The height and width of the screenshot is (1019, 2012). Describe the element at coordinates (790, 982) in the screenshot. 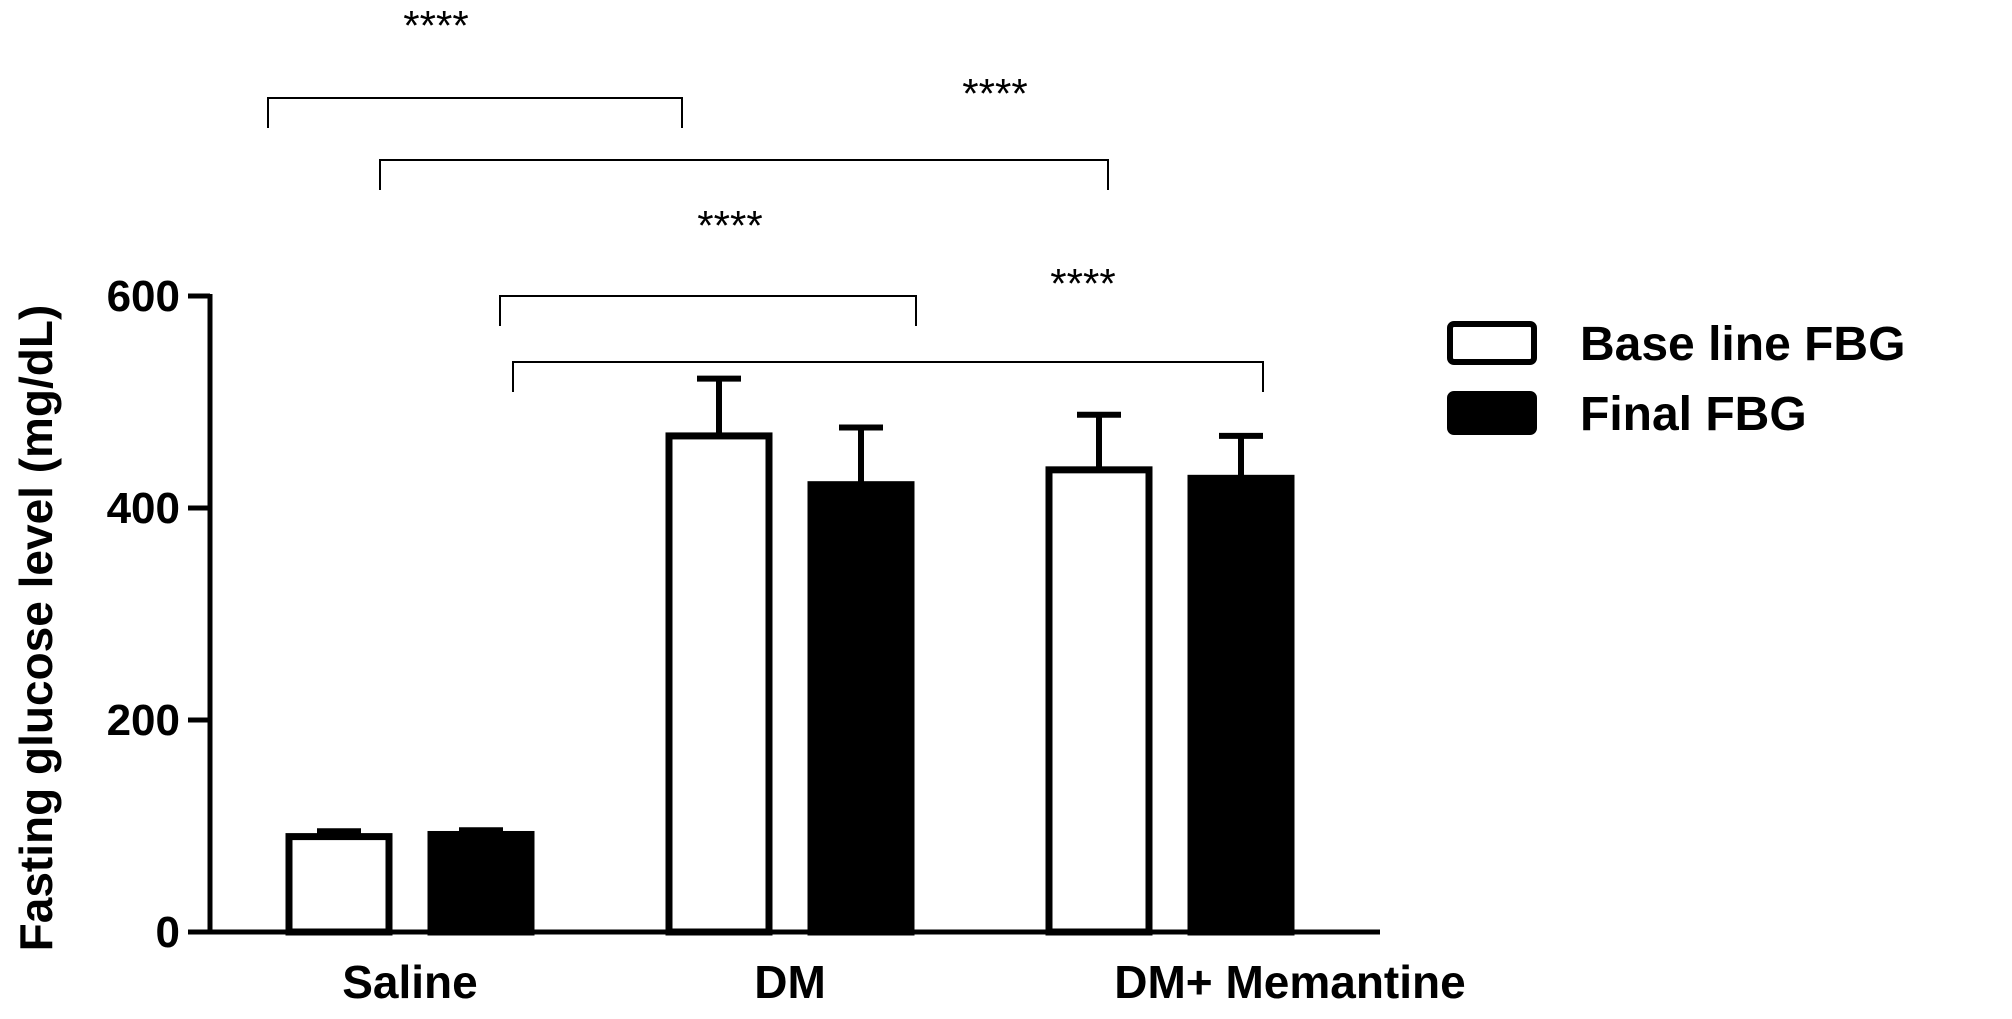

I see `x-tick-label: DM` at that location.